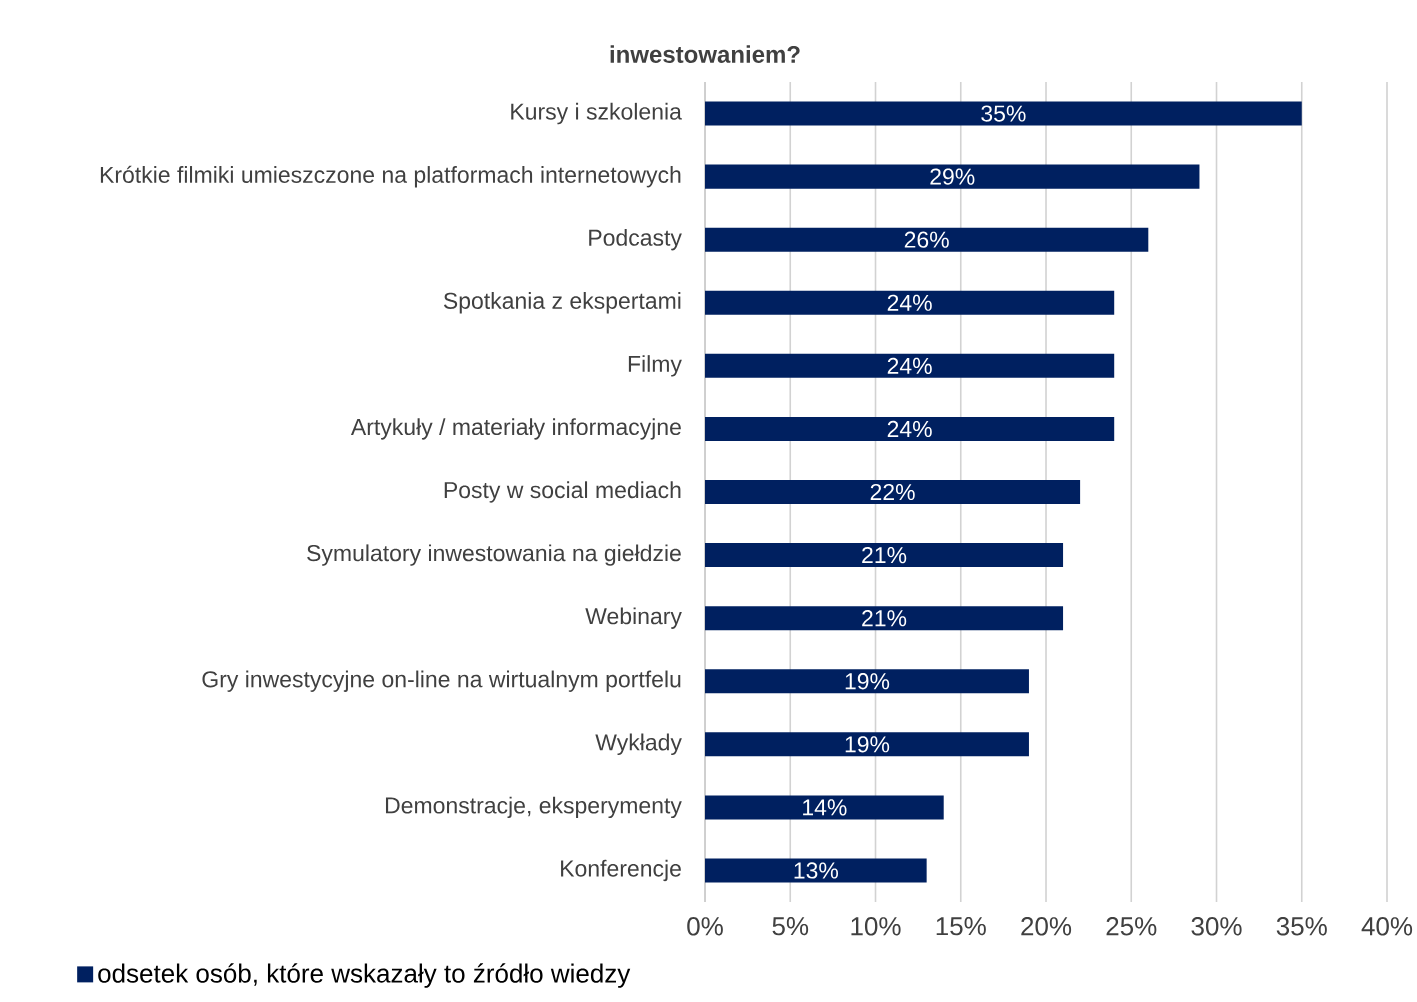 This screenshot has height=1002, width=1417. Describe the element at coordinates (1301, 926) in the screenshot. I see `x-tick-label: 35%` at that location.